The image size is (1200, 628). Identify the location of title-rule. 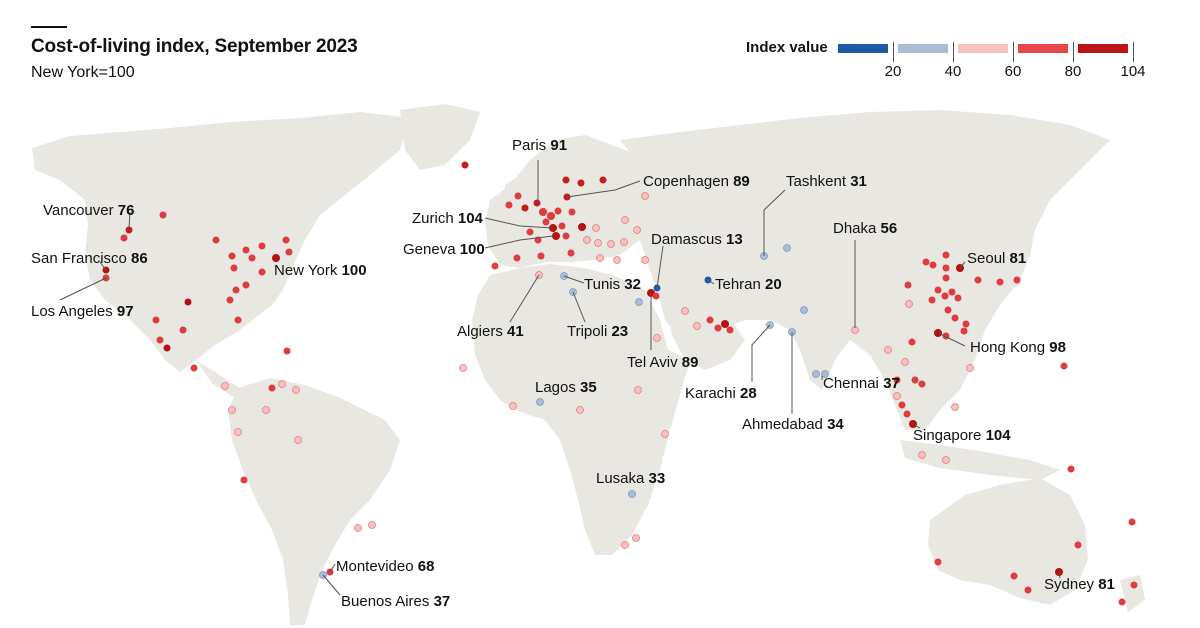
(49, 27).